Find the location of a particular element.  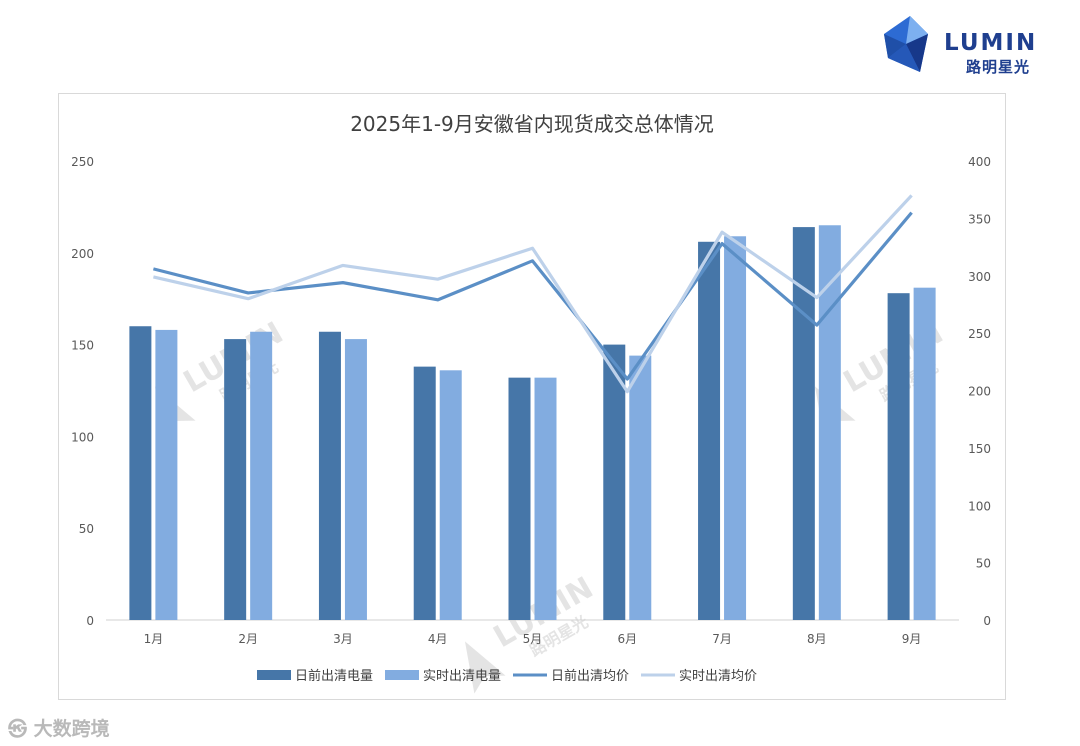

y-right-tick-label: 300 is located at coordinates (979, 277).